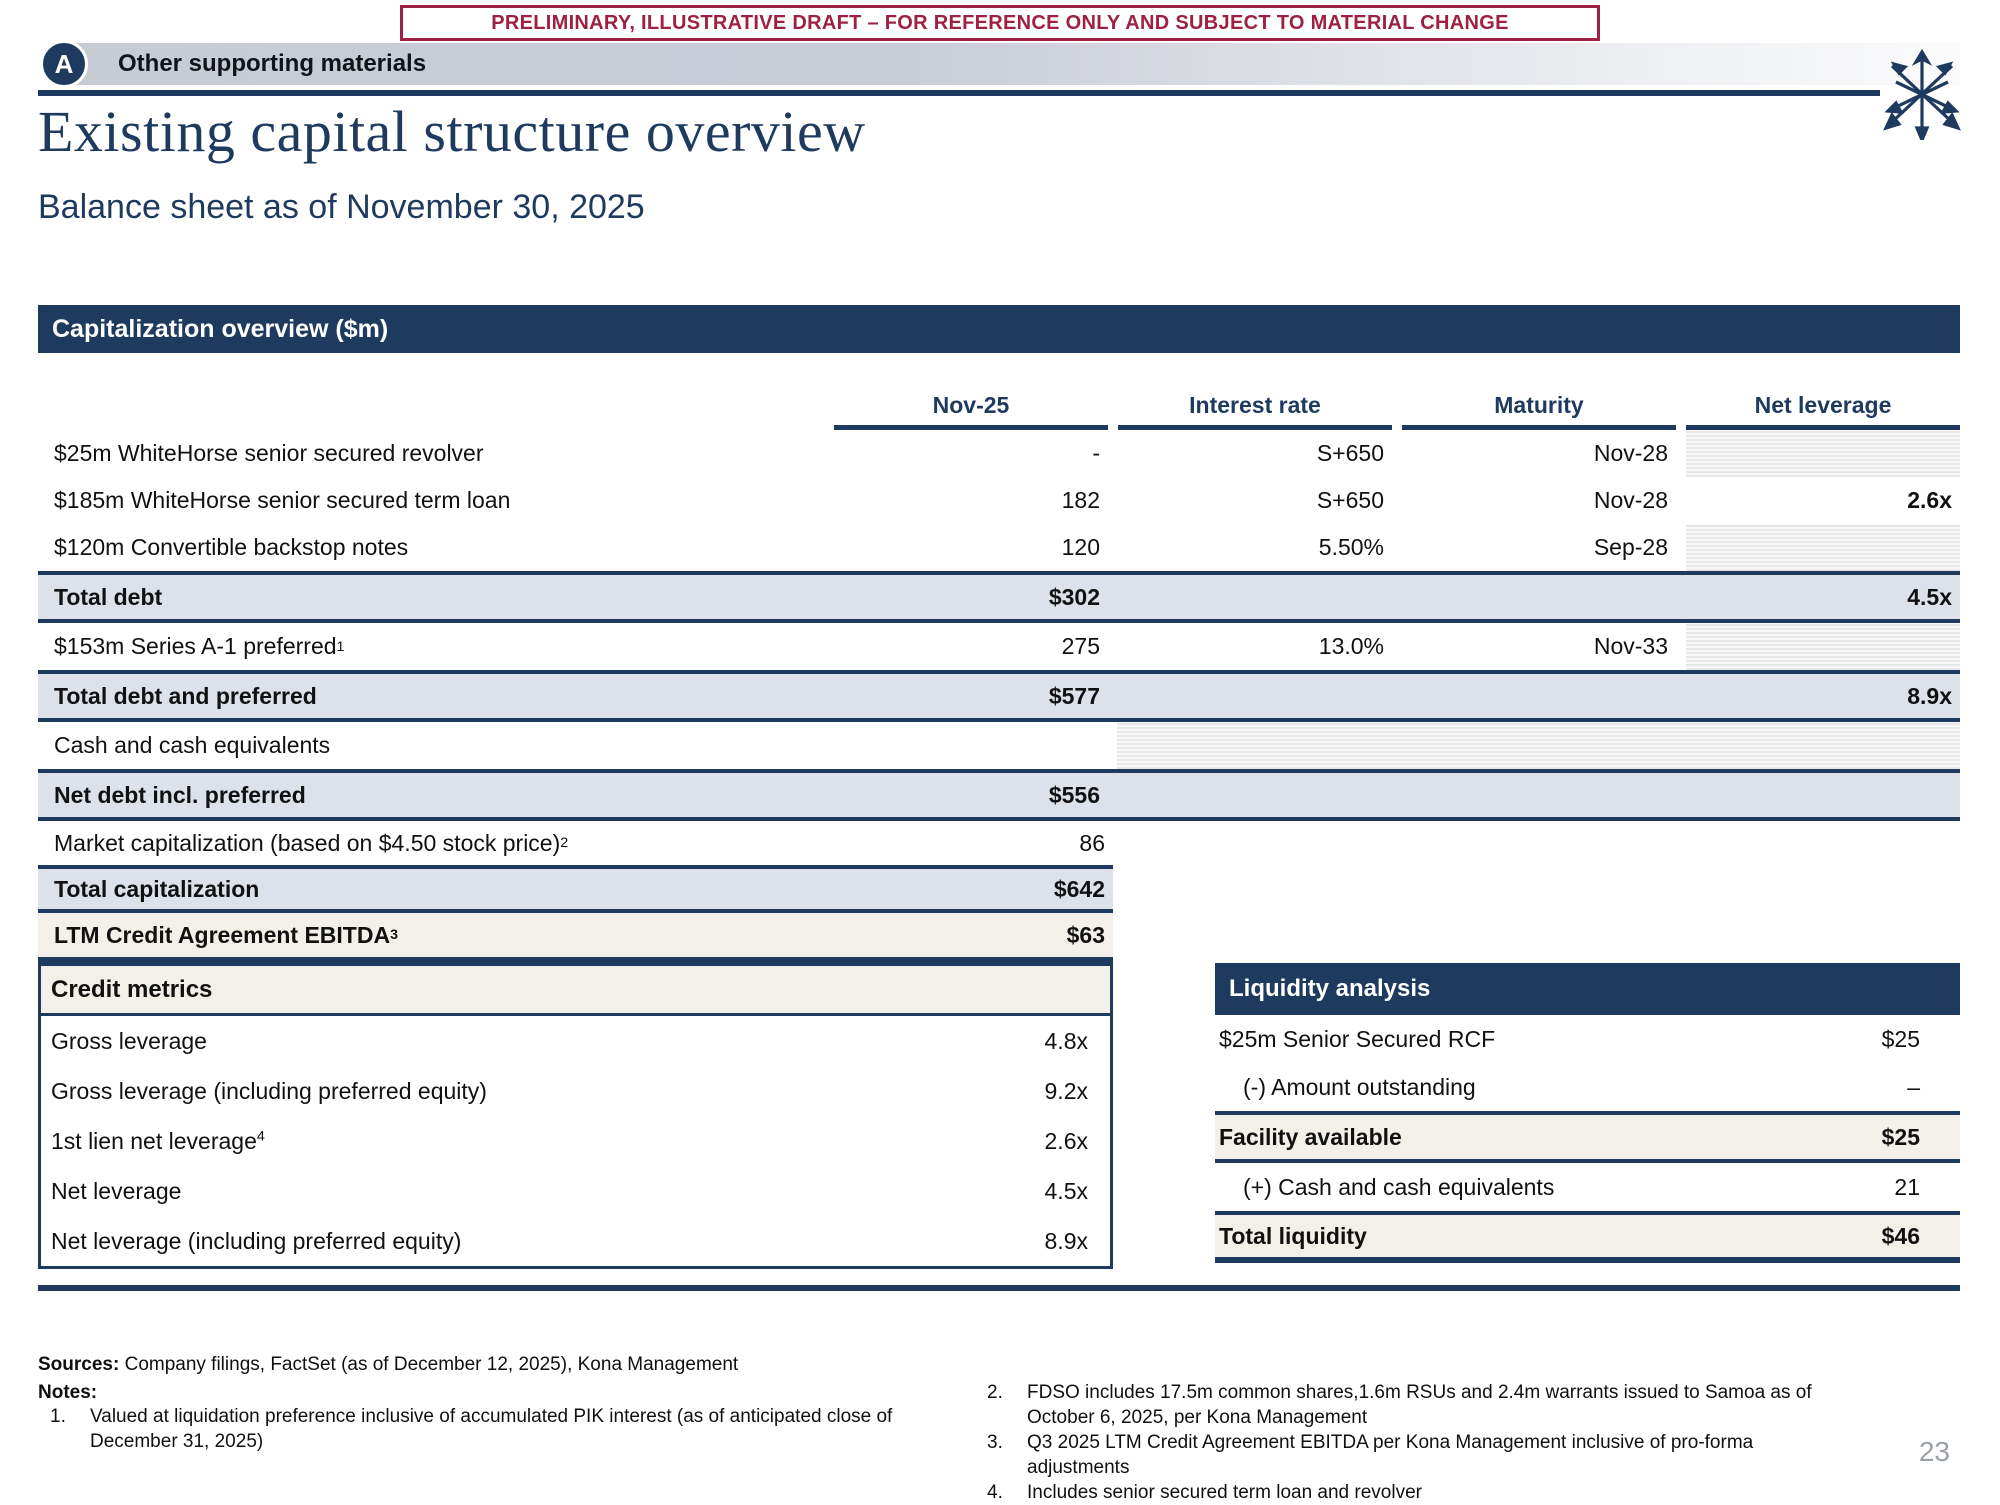  I want to click on cap-table-header-text: Capitalization overview ($m), so click(220, 328).